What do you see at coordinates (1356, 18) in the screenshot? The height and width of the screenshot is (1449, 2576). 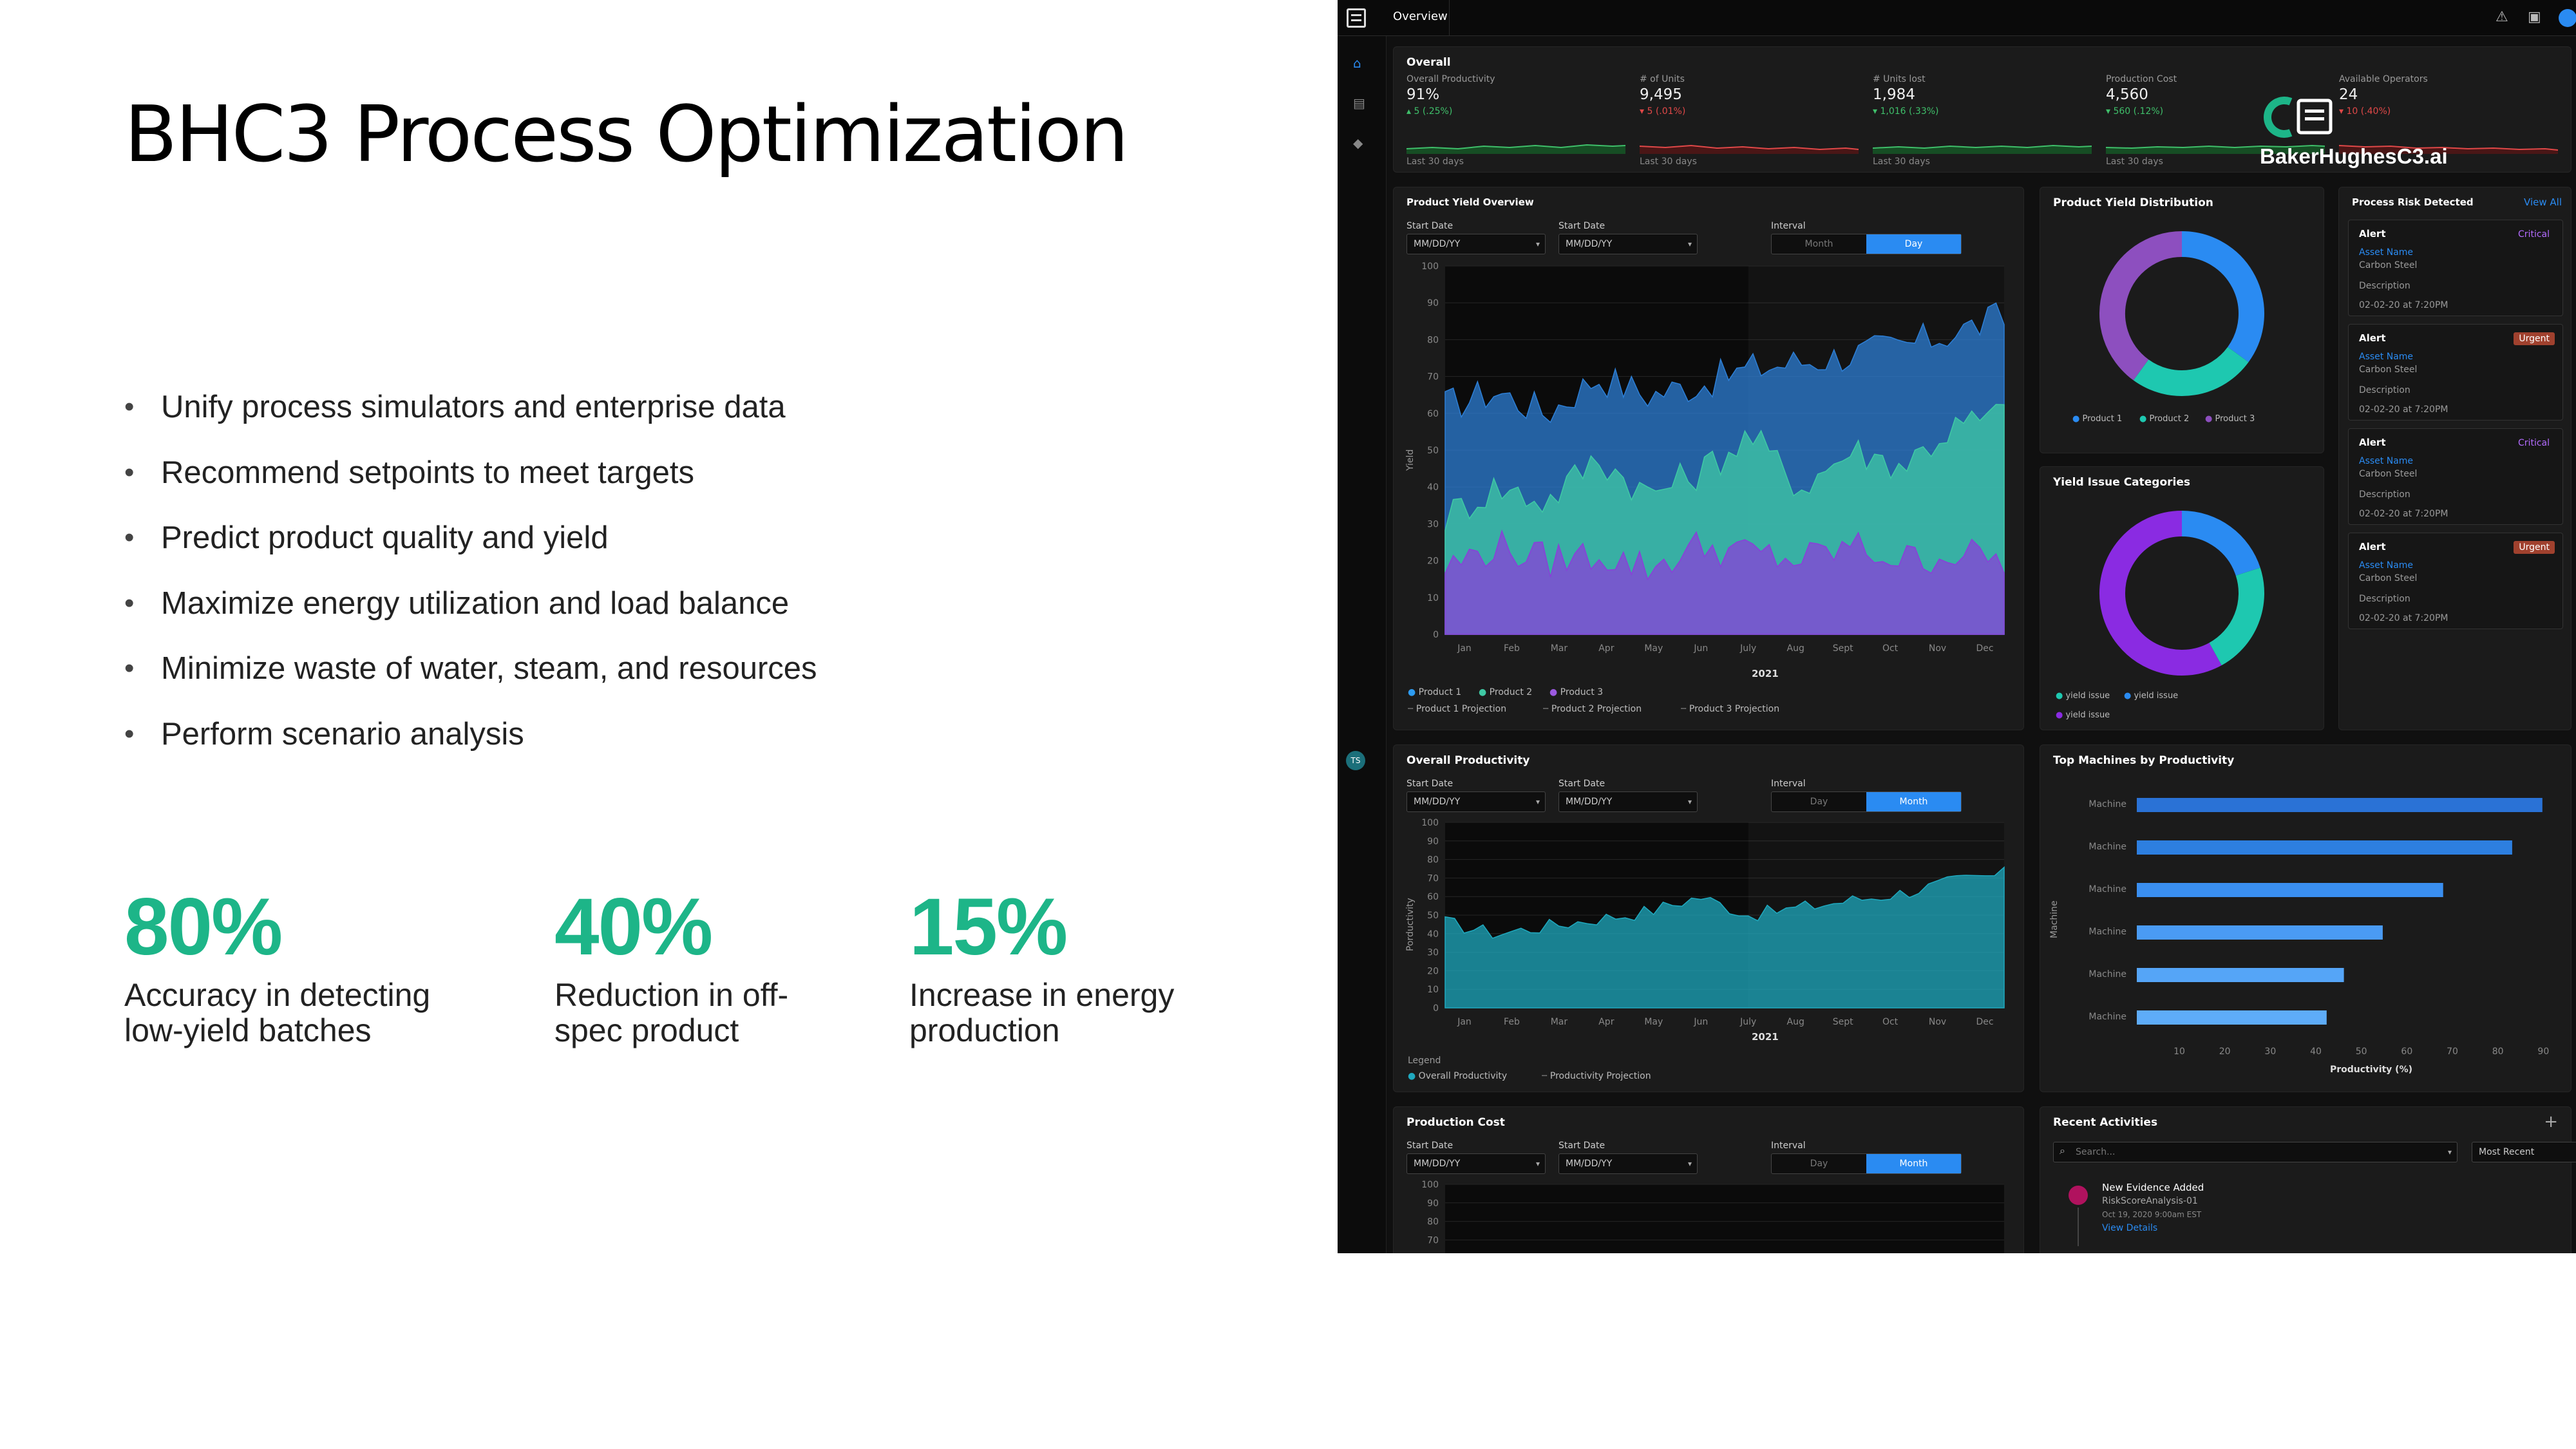 I see `app-logo-icon` at bounding box center [1356, 18].